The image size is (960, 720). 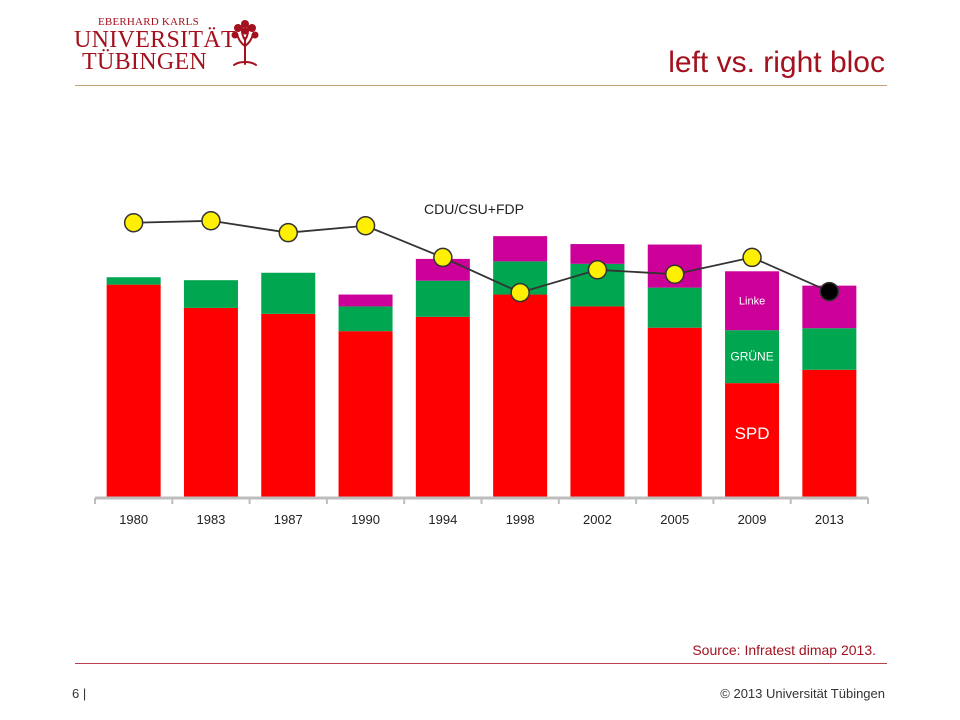 I want to click on page-number: 6 |, so click(x=79, y=693).